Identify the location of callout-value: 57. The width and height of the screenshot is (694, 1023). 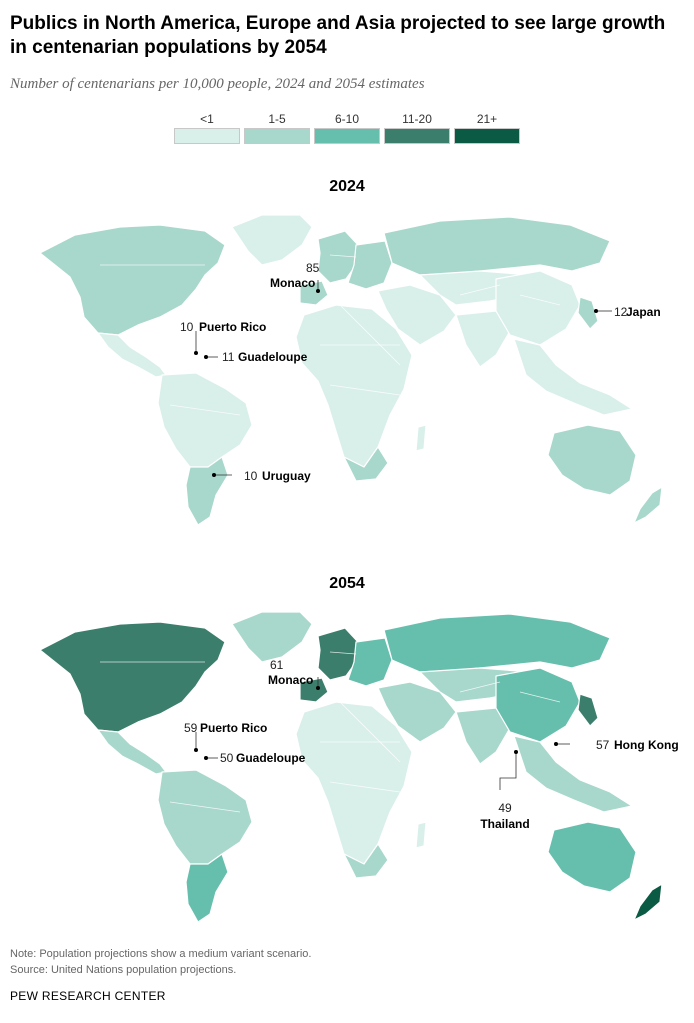
(603, 745).